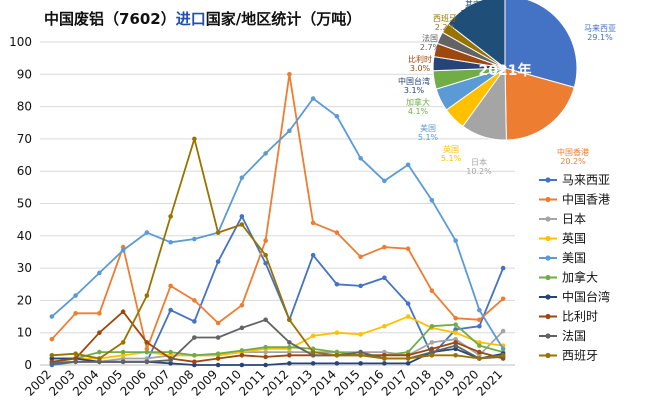 Image resolution: width=659 pixels, height=413 pixels. Describe the element at coordinates (24, 333) in the screenshot. I see `y-tick-label: 10` at that location.